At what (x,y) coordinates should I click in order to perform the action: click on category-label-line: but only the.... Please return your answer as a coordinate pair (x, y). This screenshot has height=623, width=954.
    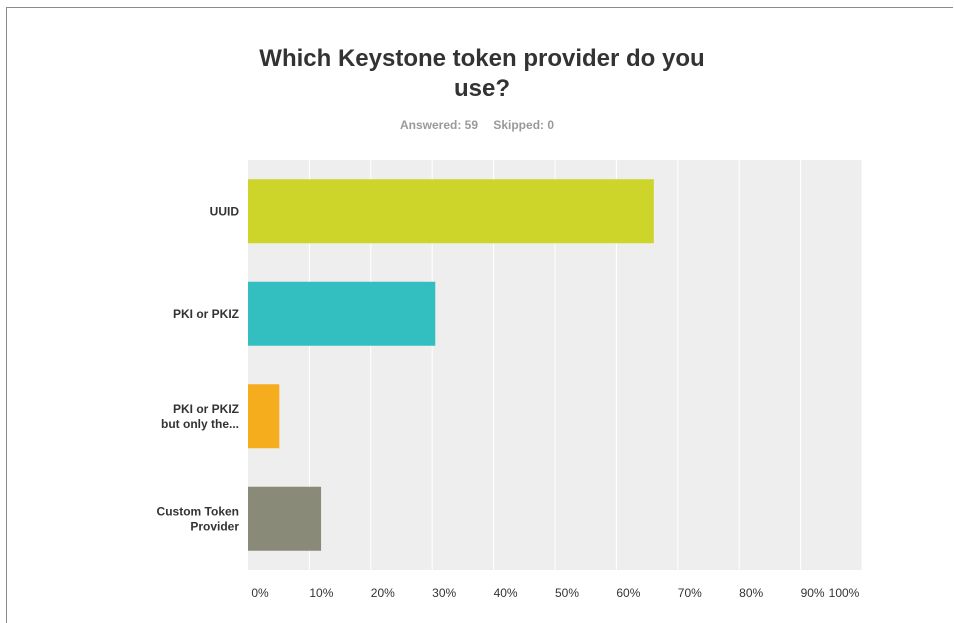
    Looking at the image, I should click on (200, 424).